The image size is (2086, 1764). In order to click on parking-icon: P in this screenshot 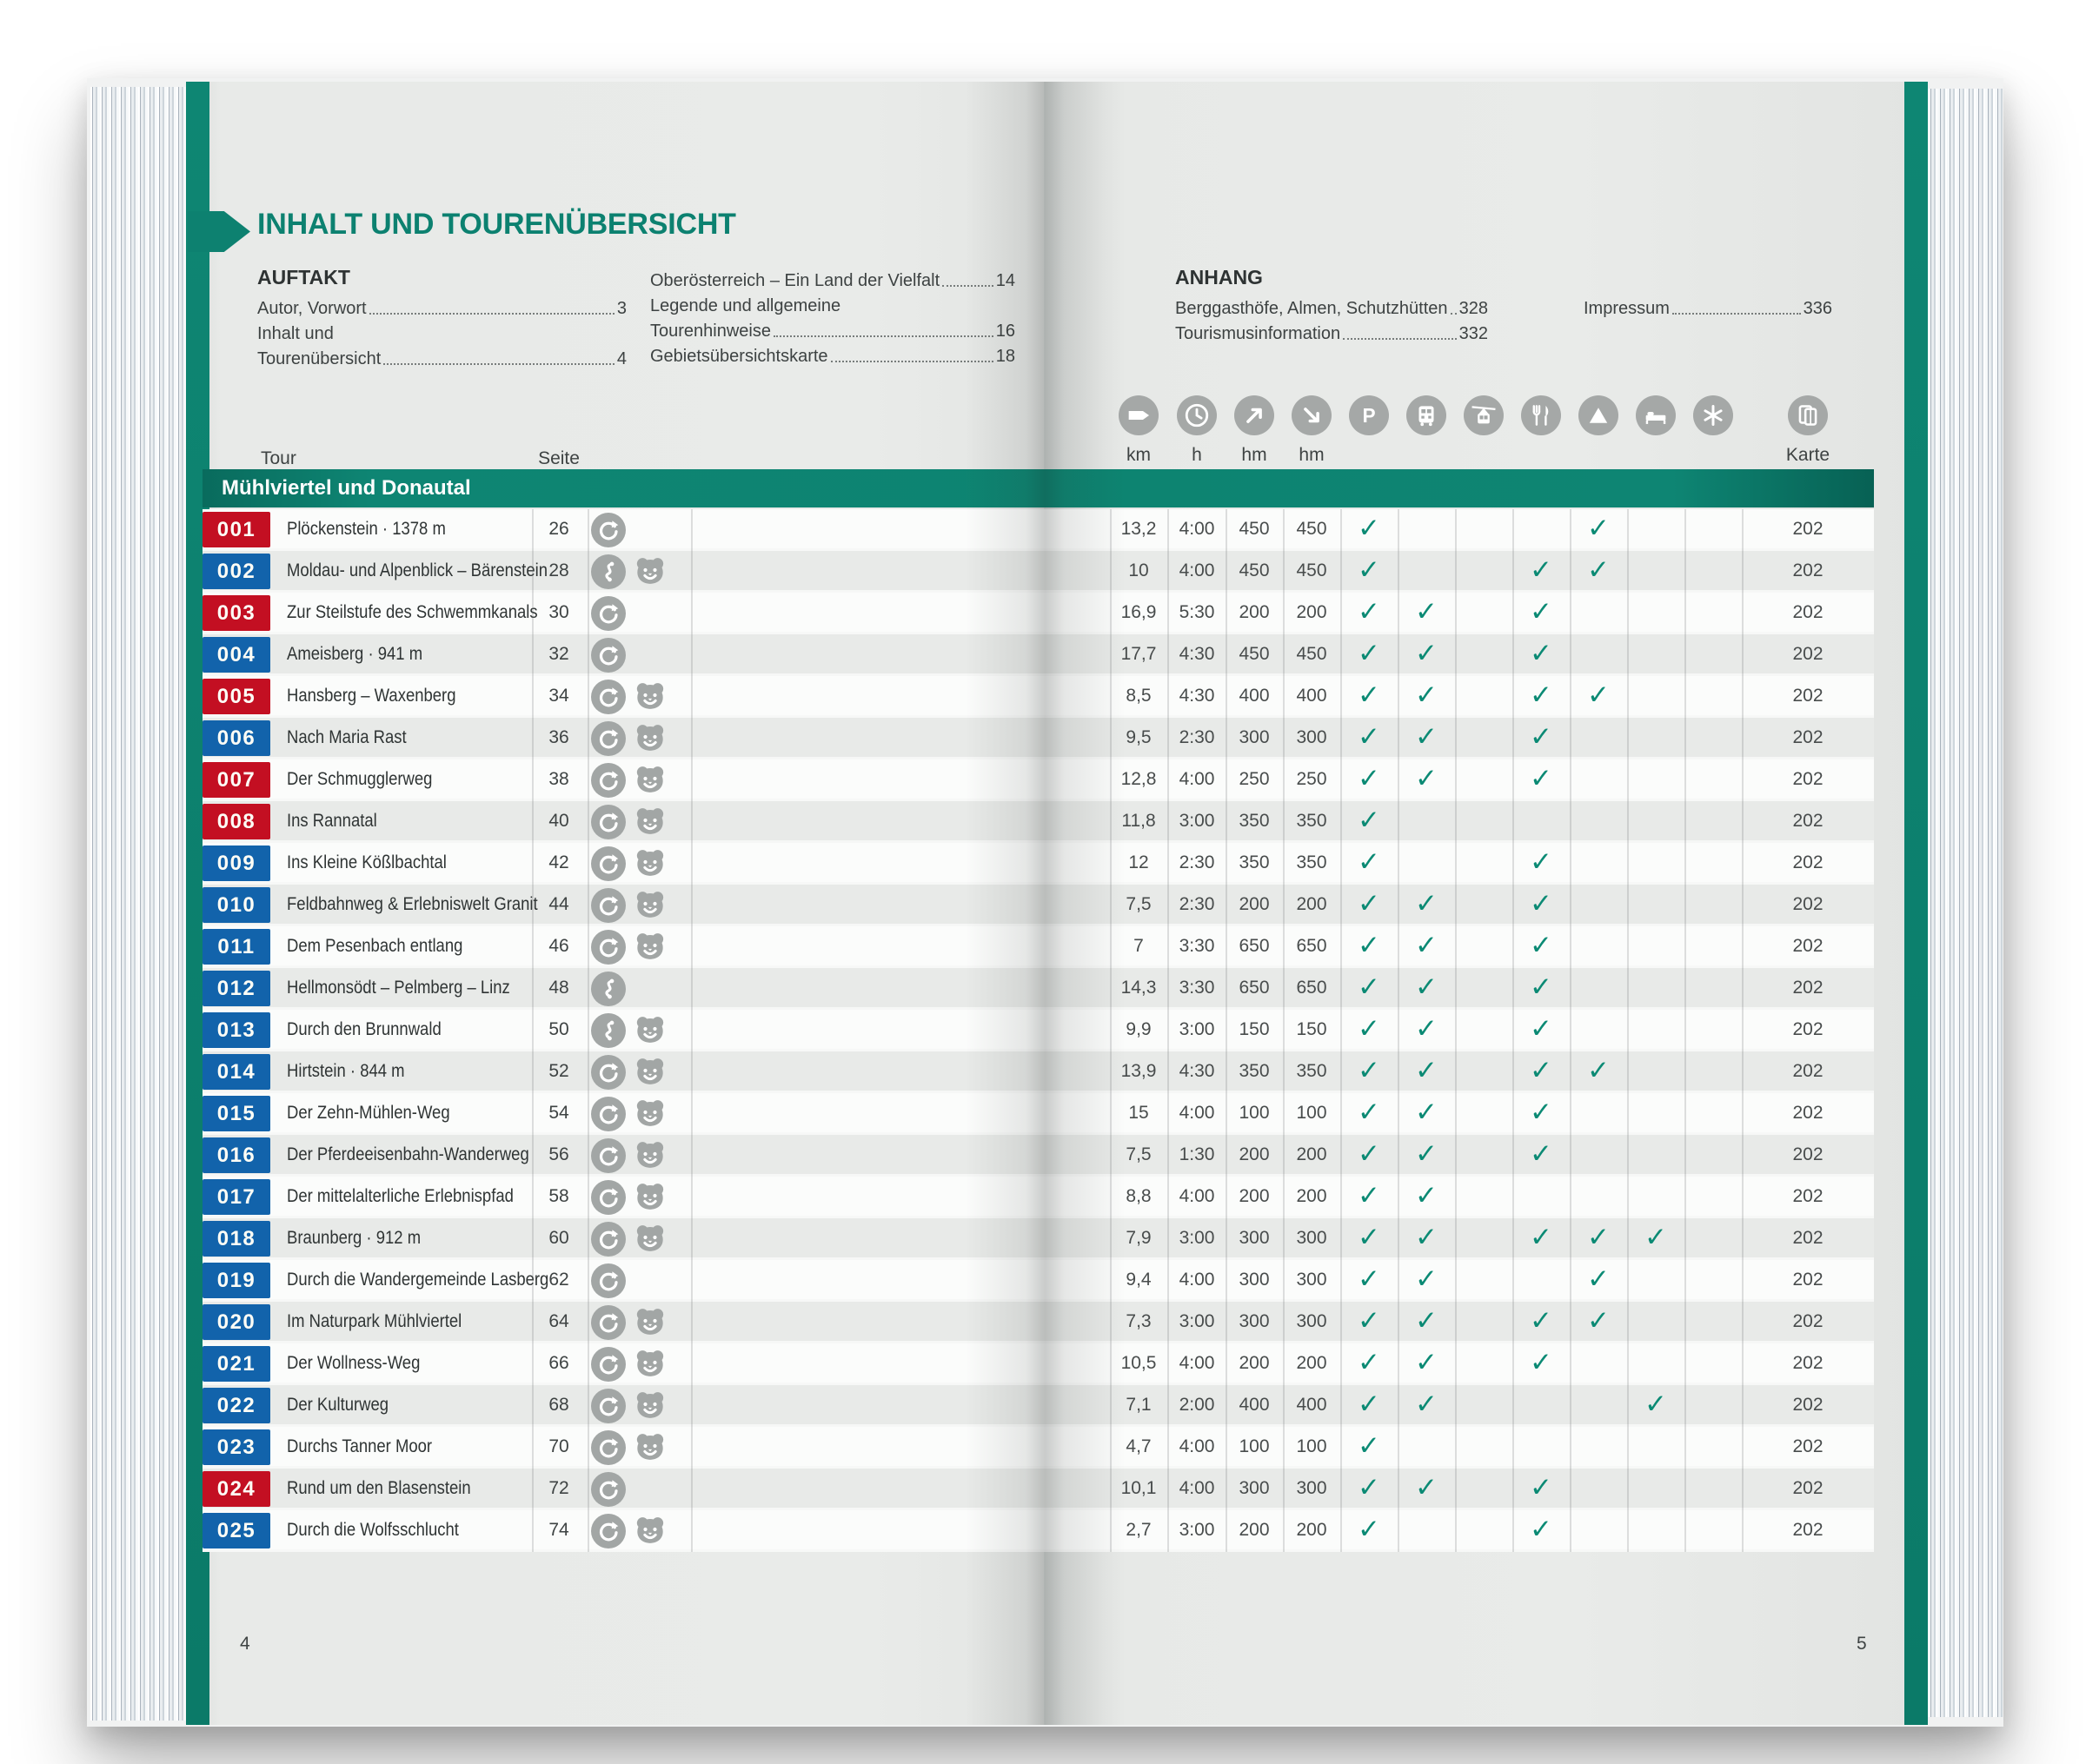, I will do `click(1368, 415)`.